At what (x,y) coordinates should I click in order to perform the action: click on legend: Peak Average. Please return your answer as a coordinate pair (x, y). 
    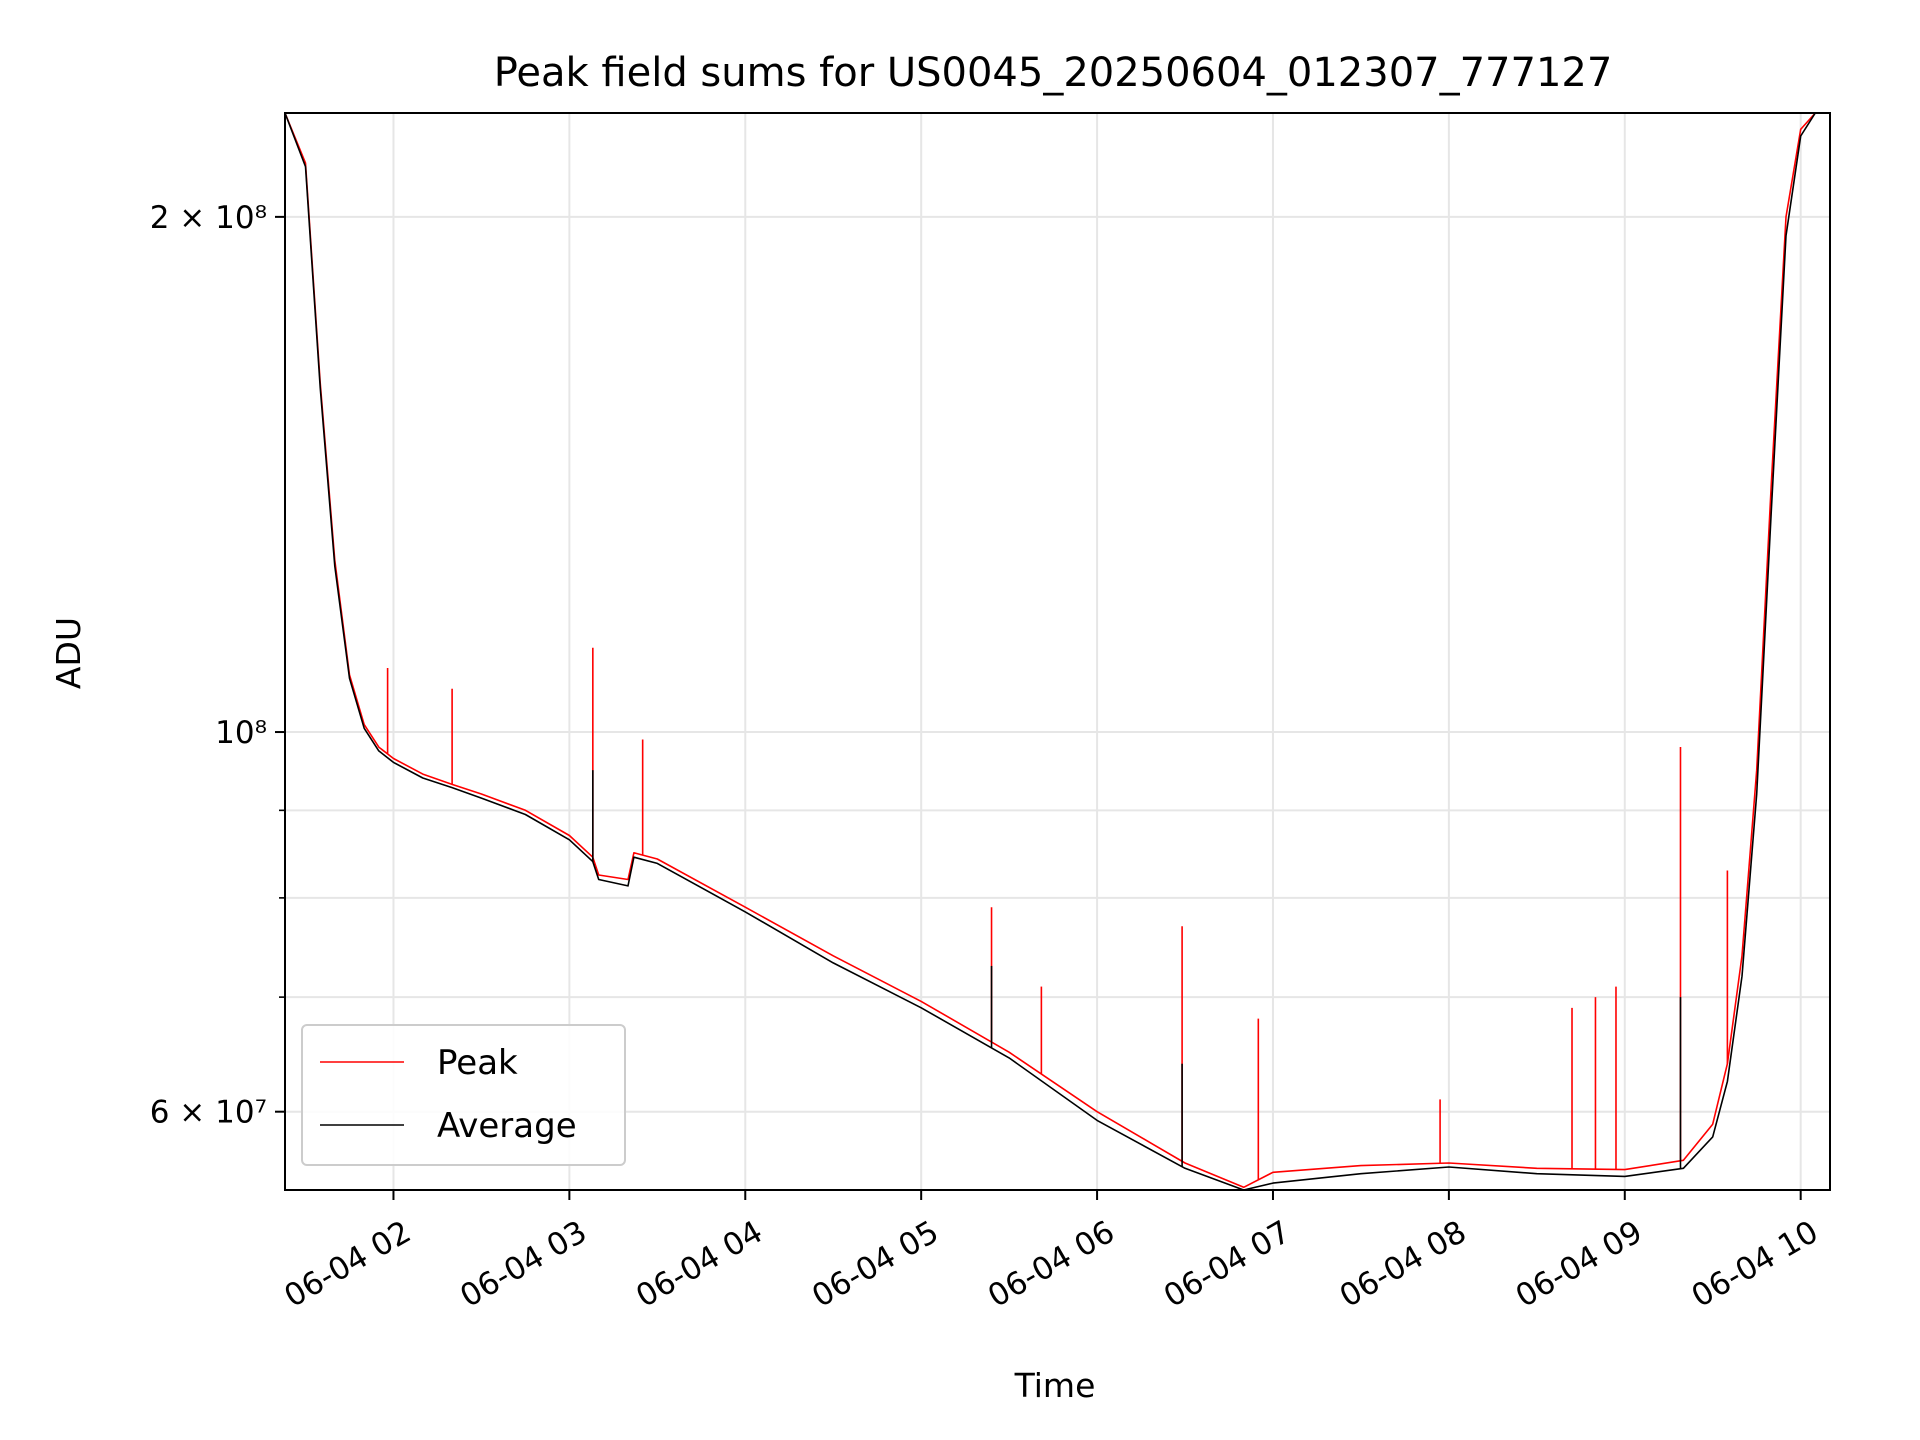
    Looking at the image, I should click on (463, 1095).